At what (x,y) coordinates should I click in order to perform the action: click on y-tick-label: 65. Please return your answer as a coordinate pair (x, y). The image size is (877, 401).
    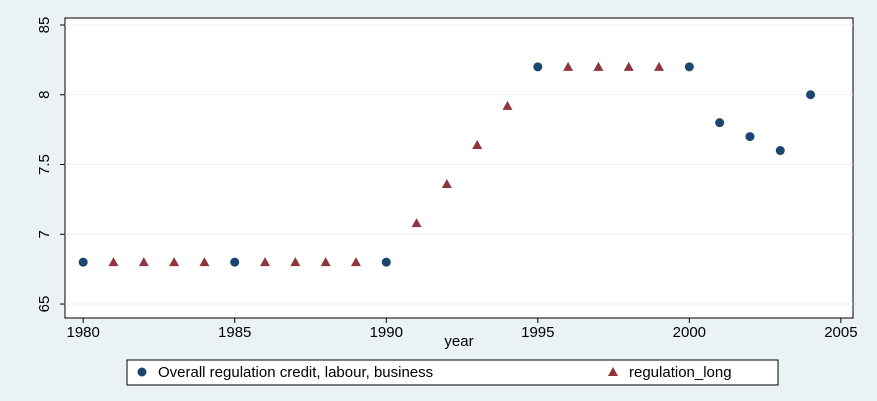
    Looking at the image, I should click on (44, 304).